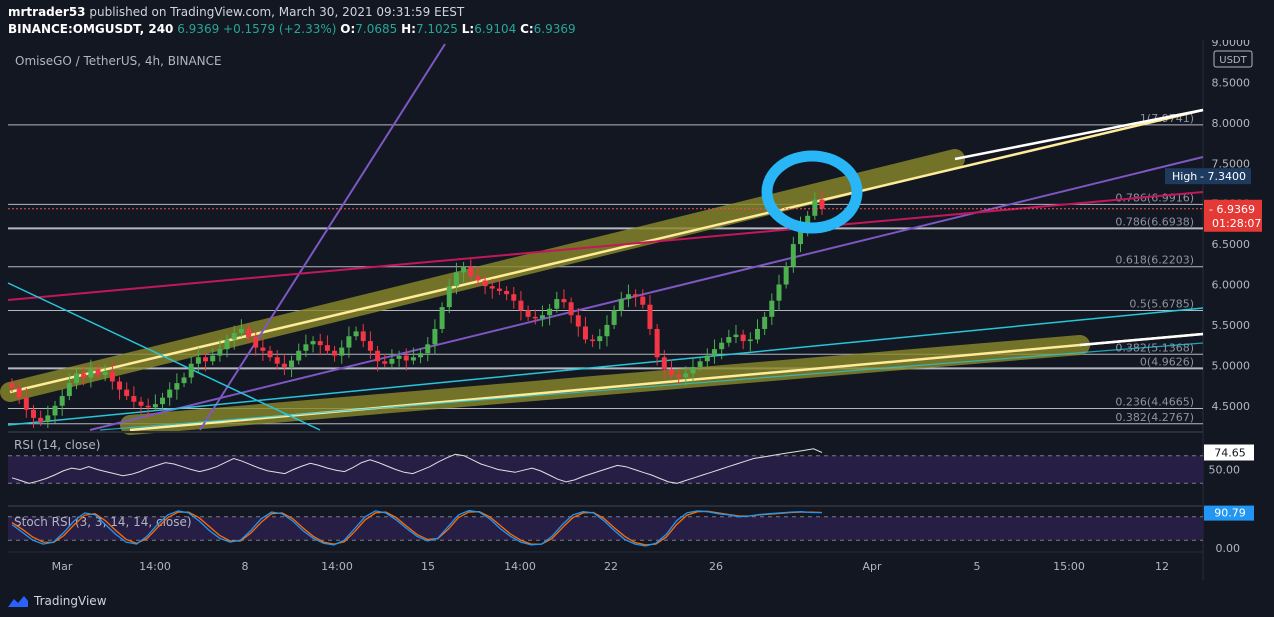 This screenshot has width=1274, height=617. I want to click on trendline-upper-ext, so click(1079, 134).